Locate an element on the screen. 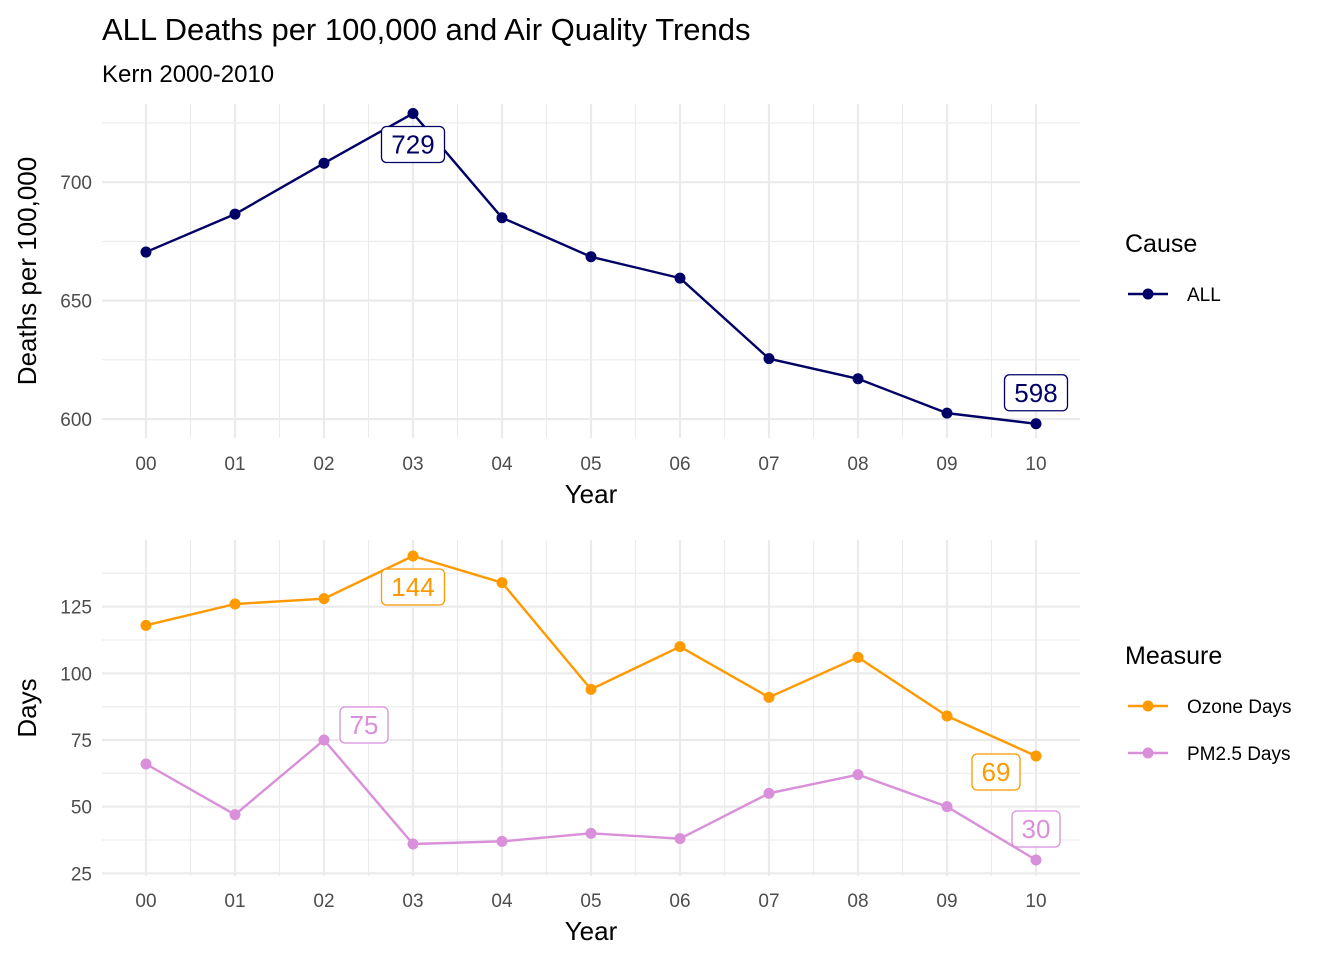 This screenshot has height=960, width=1344. legend-title: Measure is located at coordinates (1173, 656).